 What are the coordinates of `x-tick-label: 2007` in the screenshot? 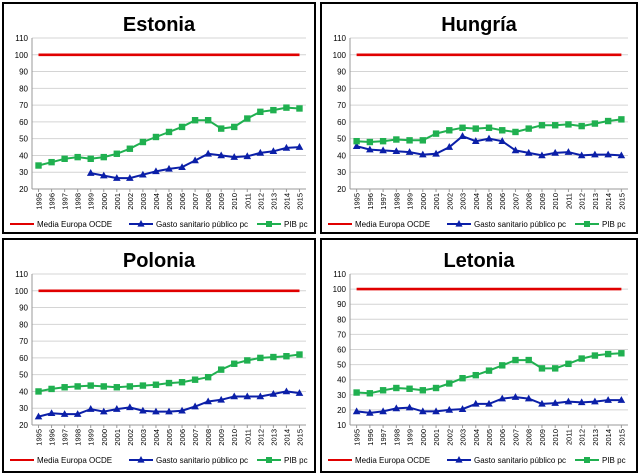 It's located at (195, 201).